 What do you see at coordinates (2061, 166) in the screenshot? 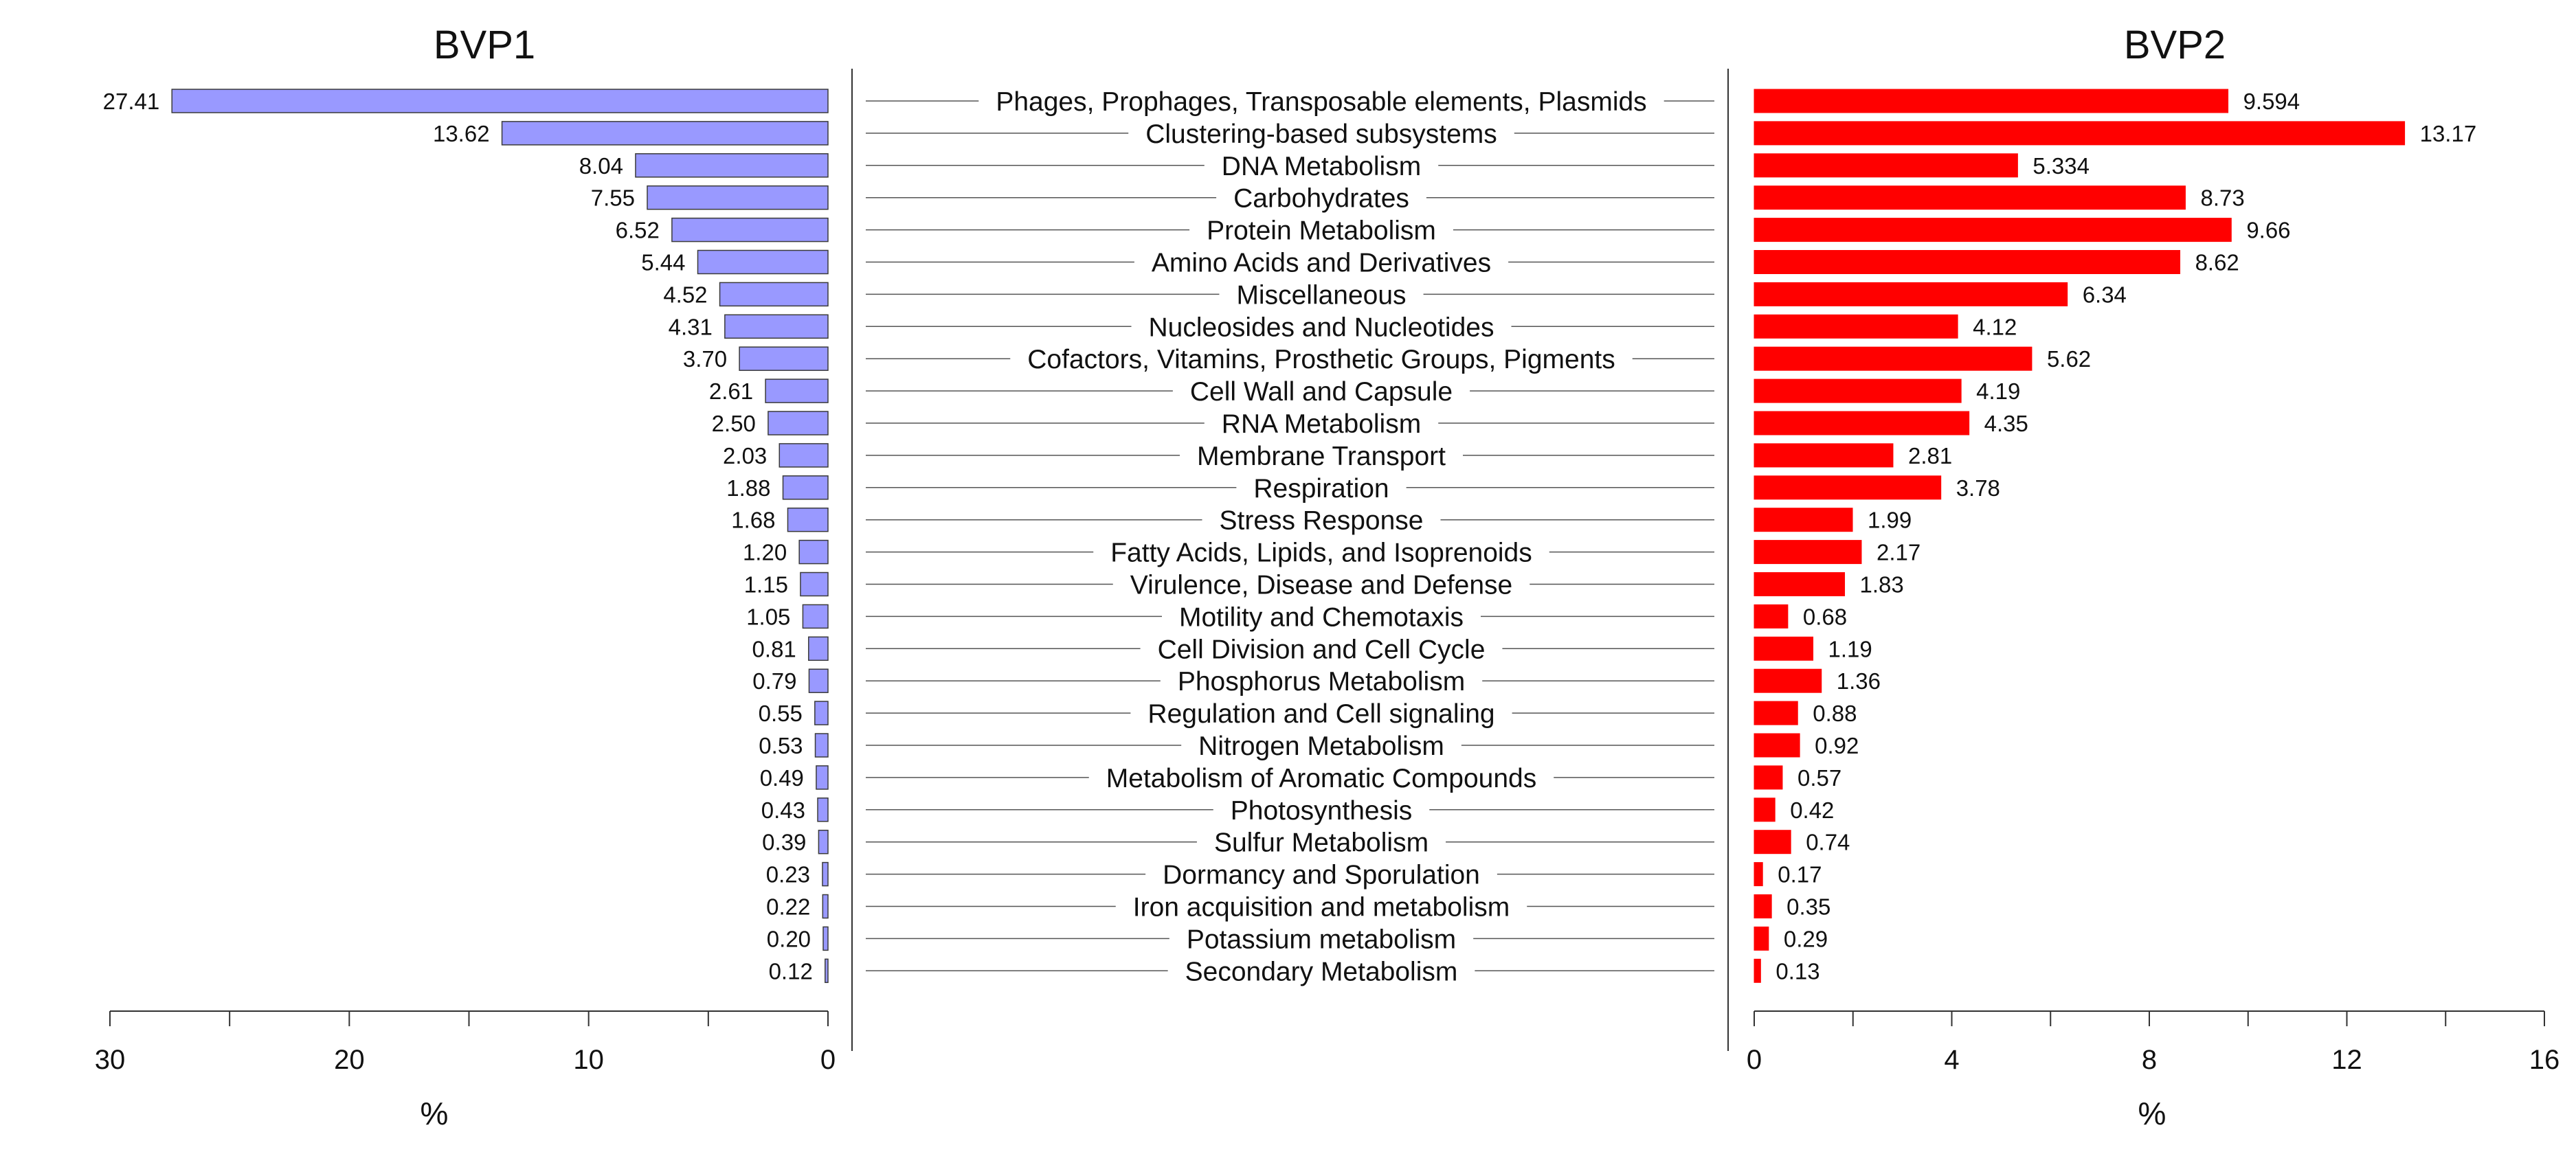
I see `bvp2-value-label: 5.334` at bounding box center [2061, 166].